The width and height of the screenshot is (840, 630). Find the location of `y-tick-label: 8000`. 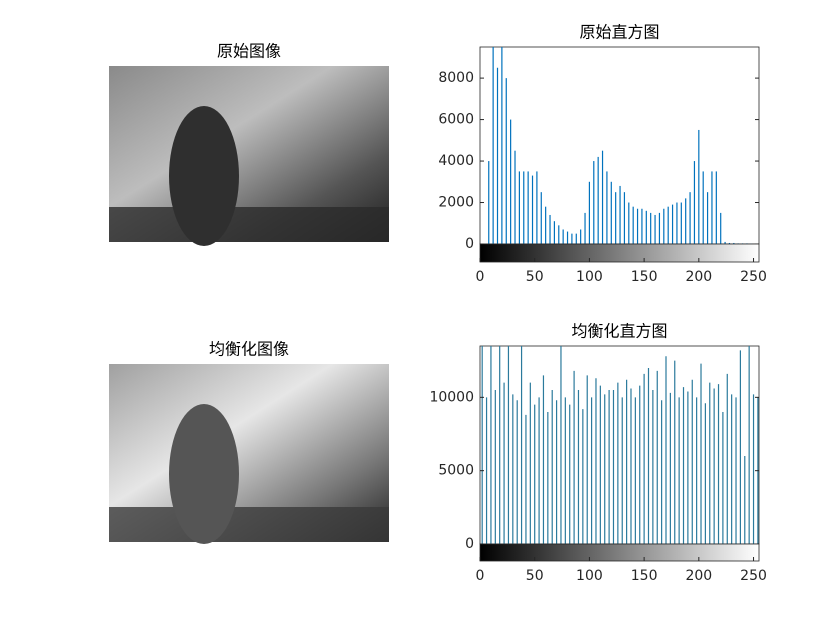

y-tick-label: 8000 is located at coordinates (456, 78).